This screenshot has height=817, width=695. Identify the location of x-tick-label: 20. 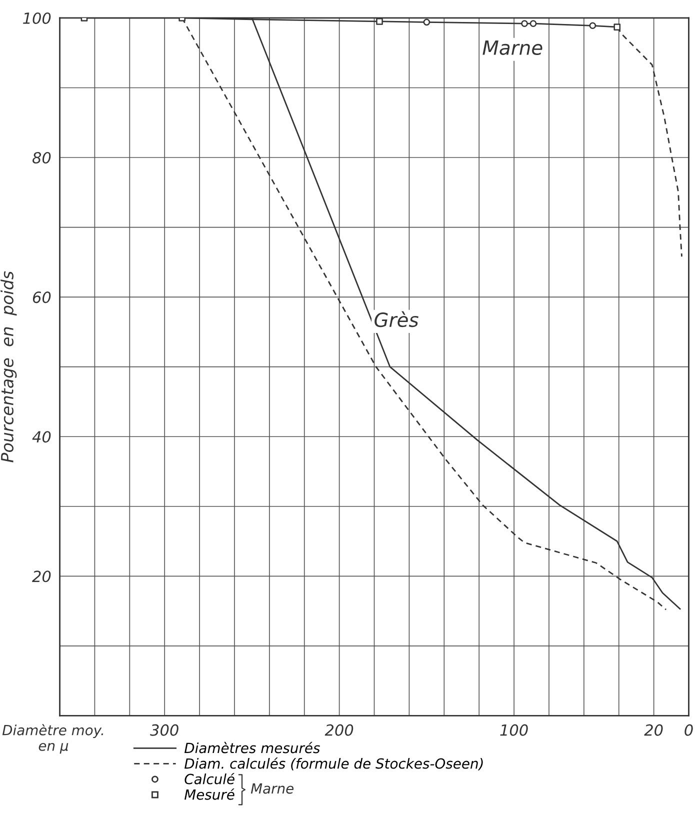
(653, 730).